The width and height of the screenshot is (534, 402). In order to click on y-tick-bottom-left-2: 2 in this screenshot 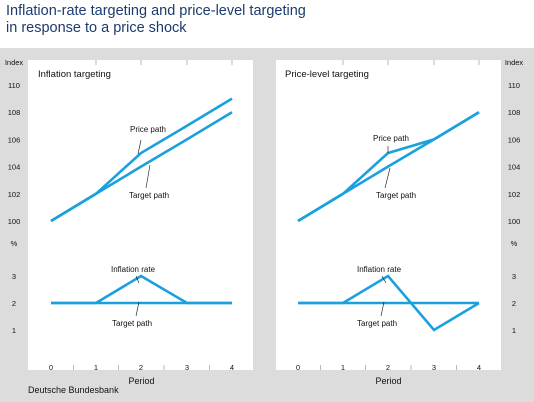, I will do `click(14, 303)`.